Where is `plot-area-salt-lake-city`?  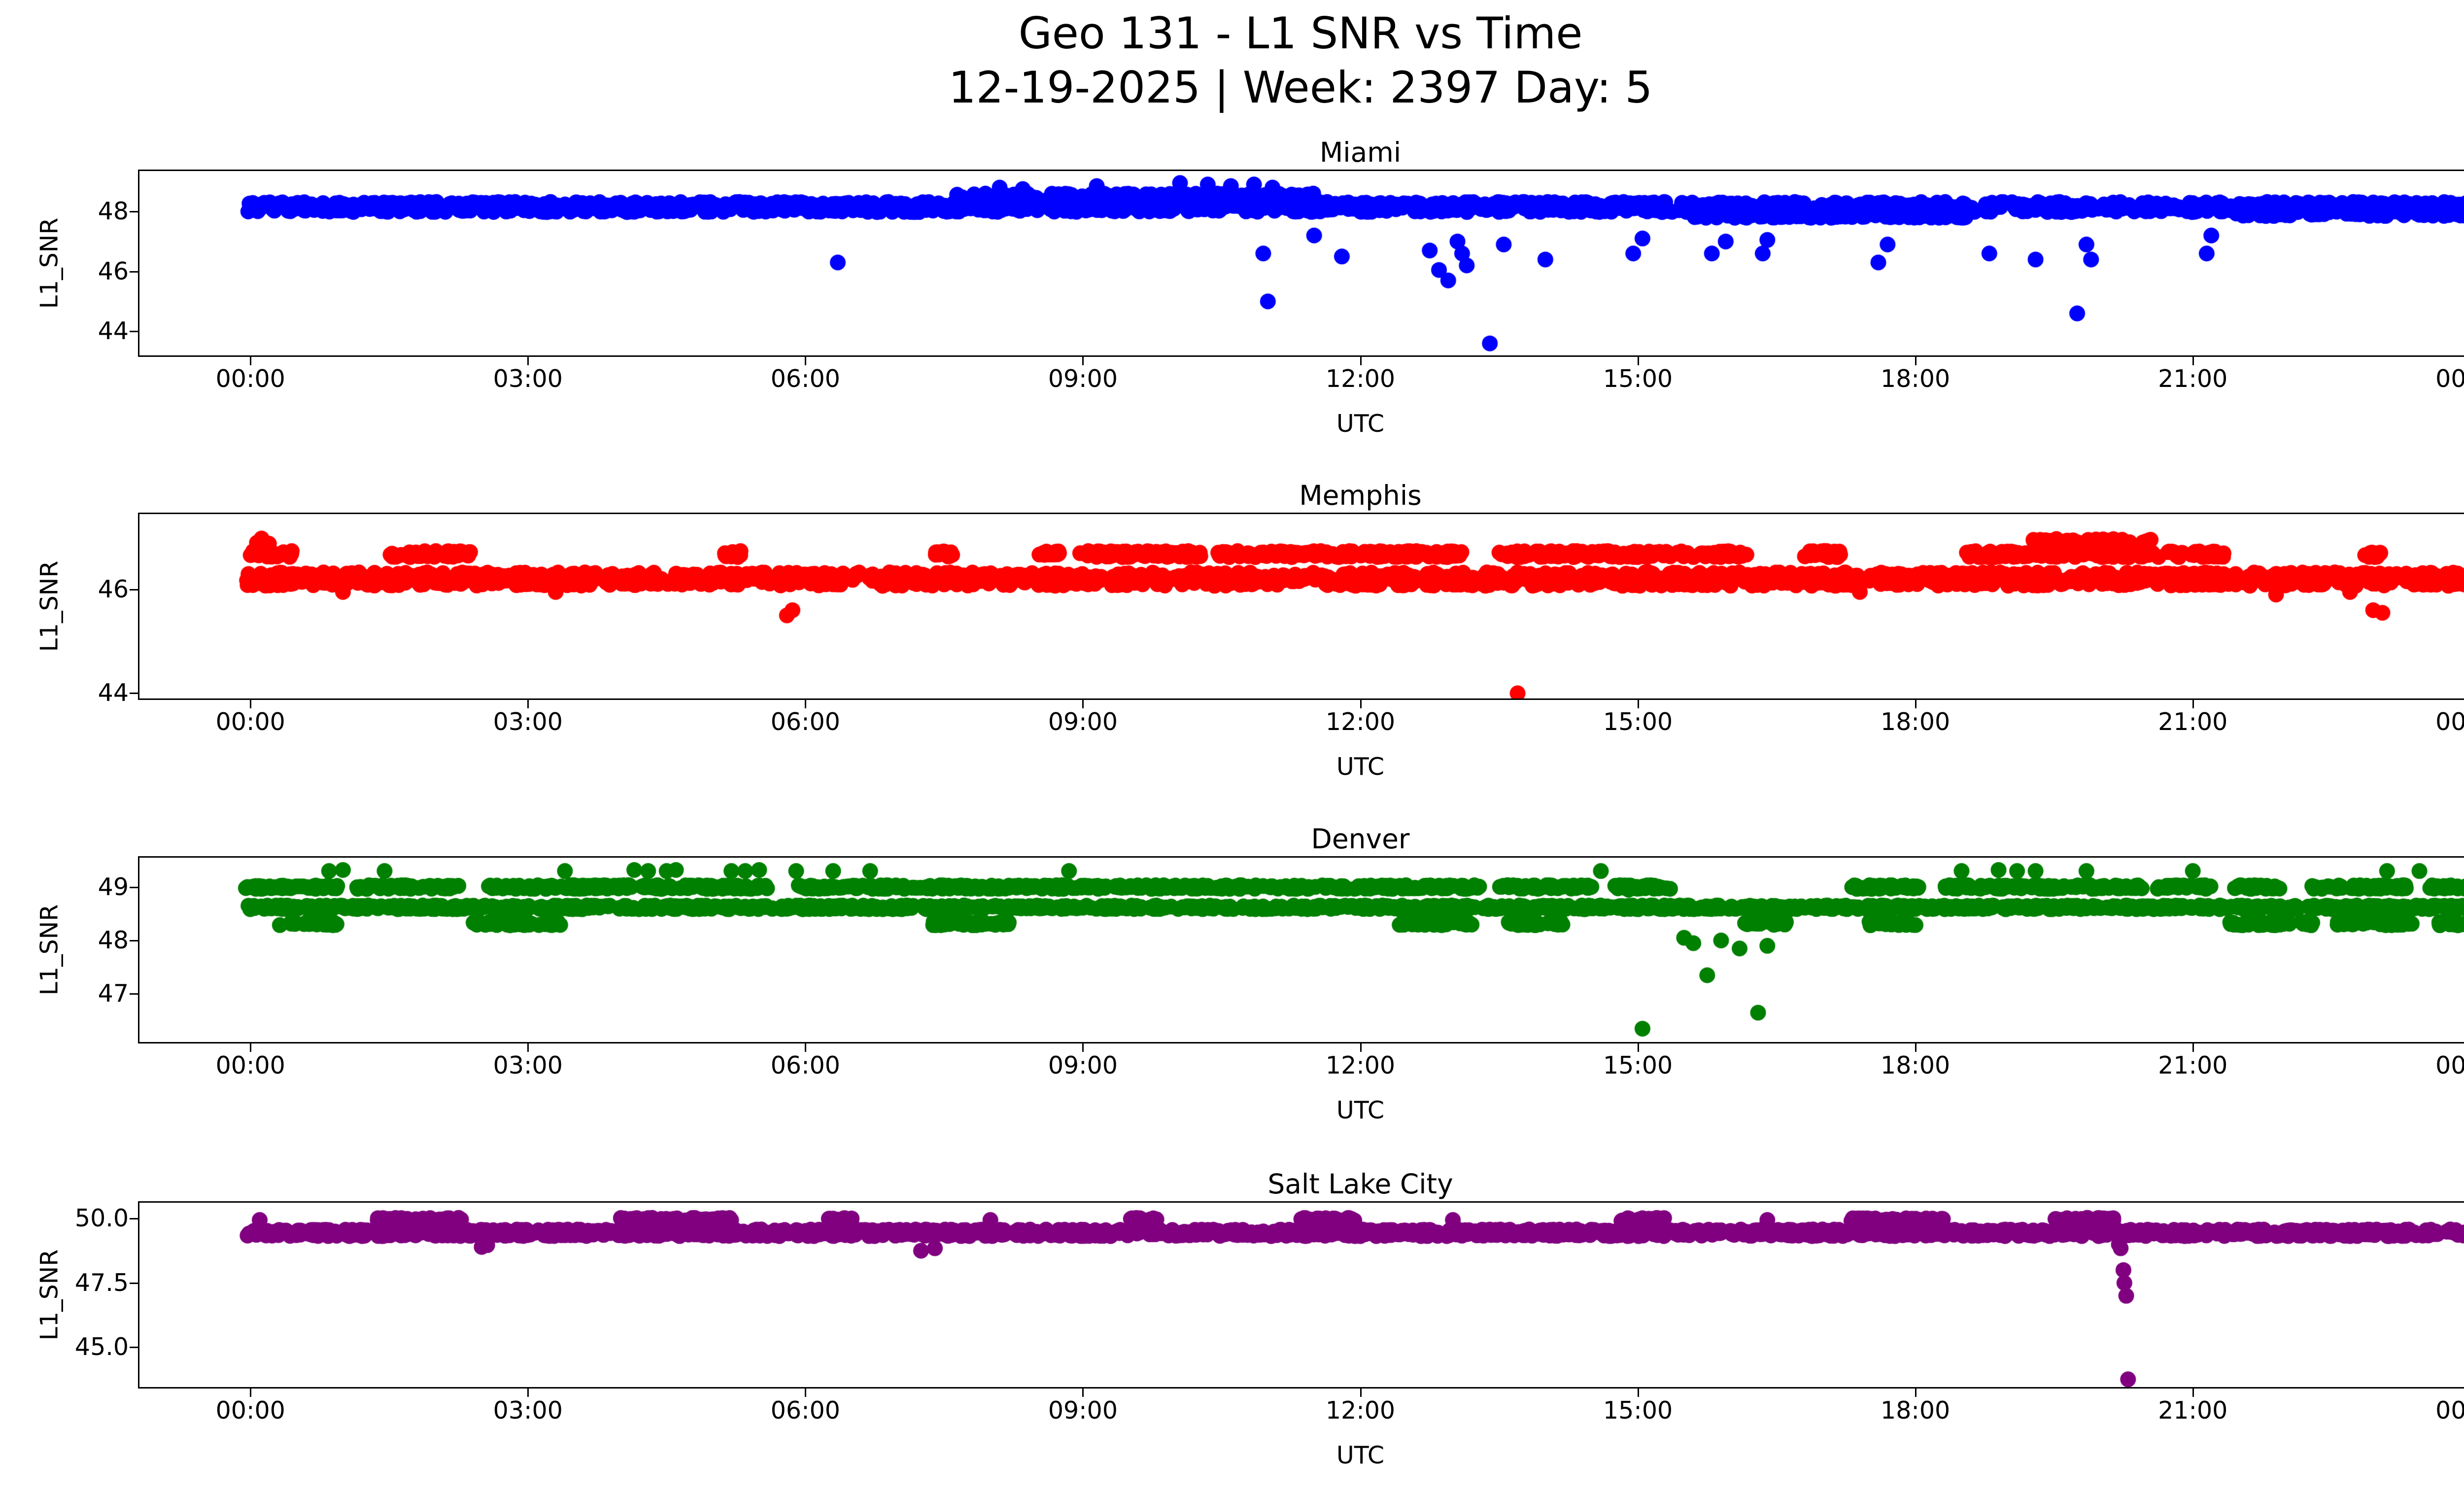
plot-area-salt-lake-city is located at coordinates (1301, 1295).